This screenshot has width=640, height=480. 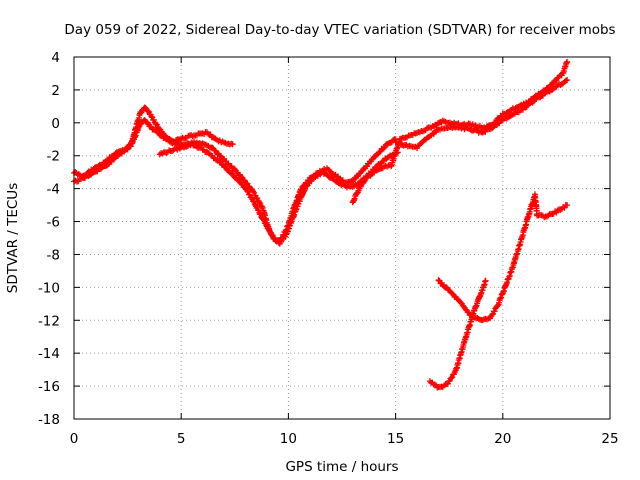 What do you see at coordinates (395, 439) in the screenshot?
I see `x-tick-label: 15` at bounding box center [395, 439].